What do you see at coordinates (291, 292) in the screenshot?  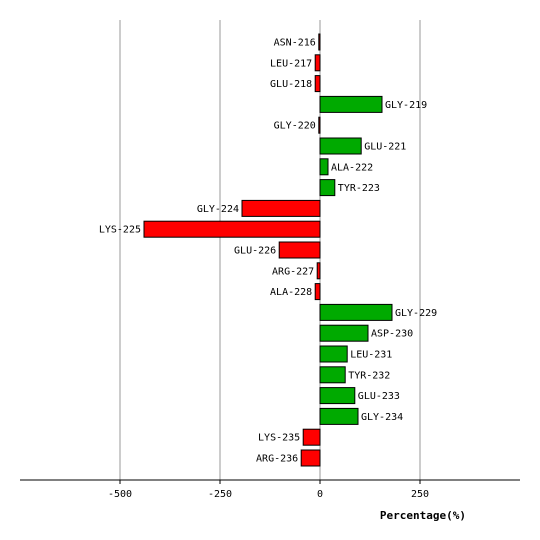 I see `bar-label: ALA-228` at bounding box center [291, 292].